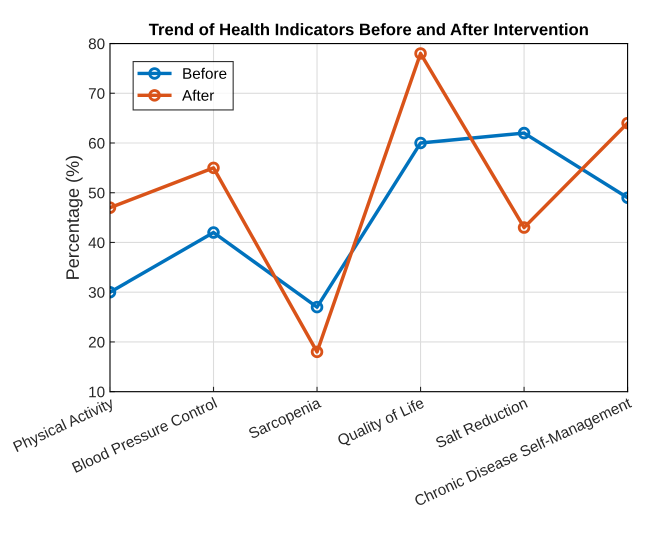  What do you see at coordinates (96, 193) in the screenshot?
I see `y-tick-label: 50` at bounding box center [96, 193].